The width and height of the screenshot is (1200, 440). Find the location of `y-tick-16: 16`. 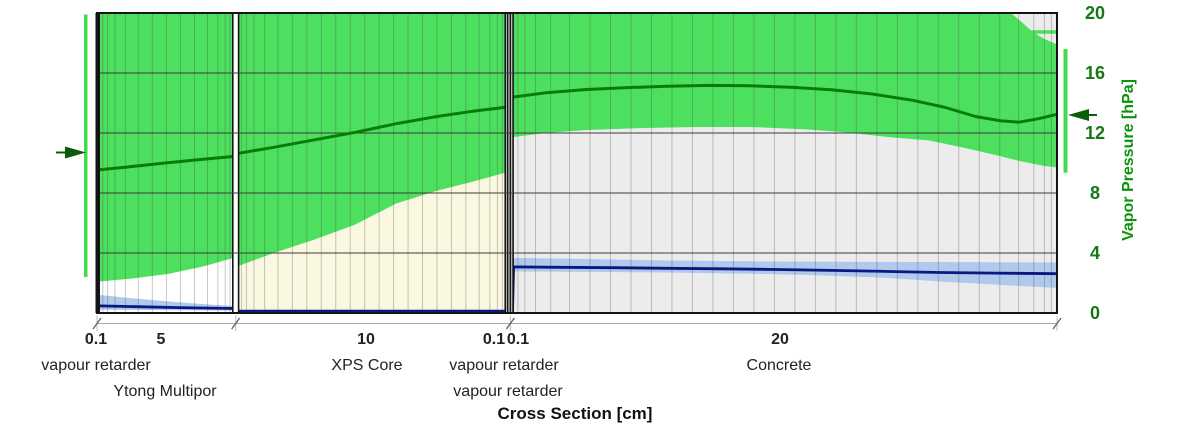

y-tick-16: 16 is located at coordinates (1095, 73).